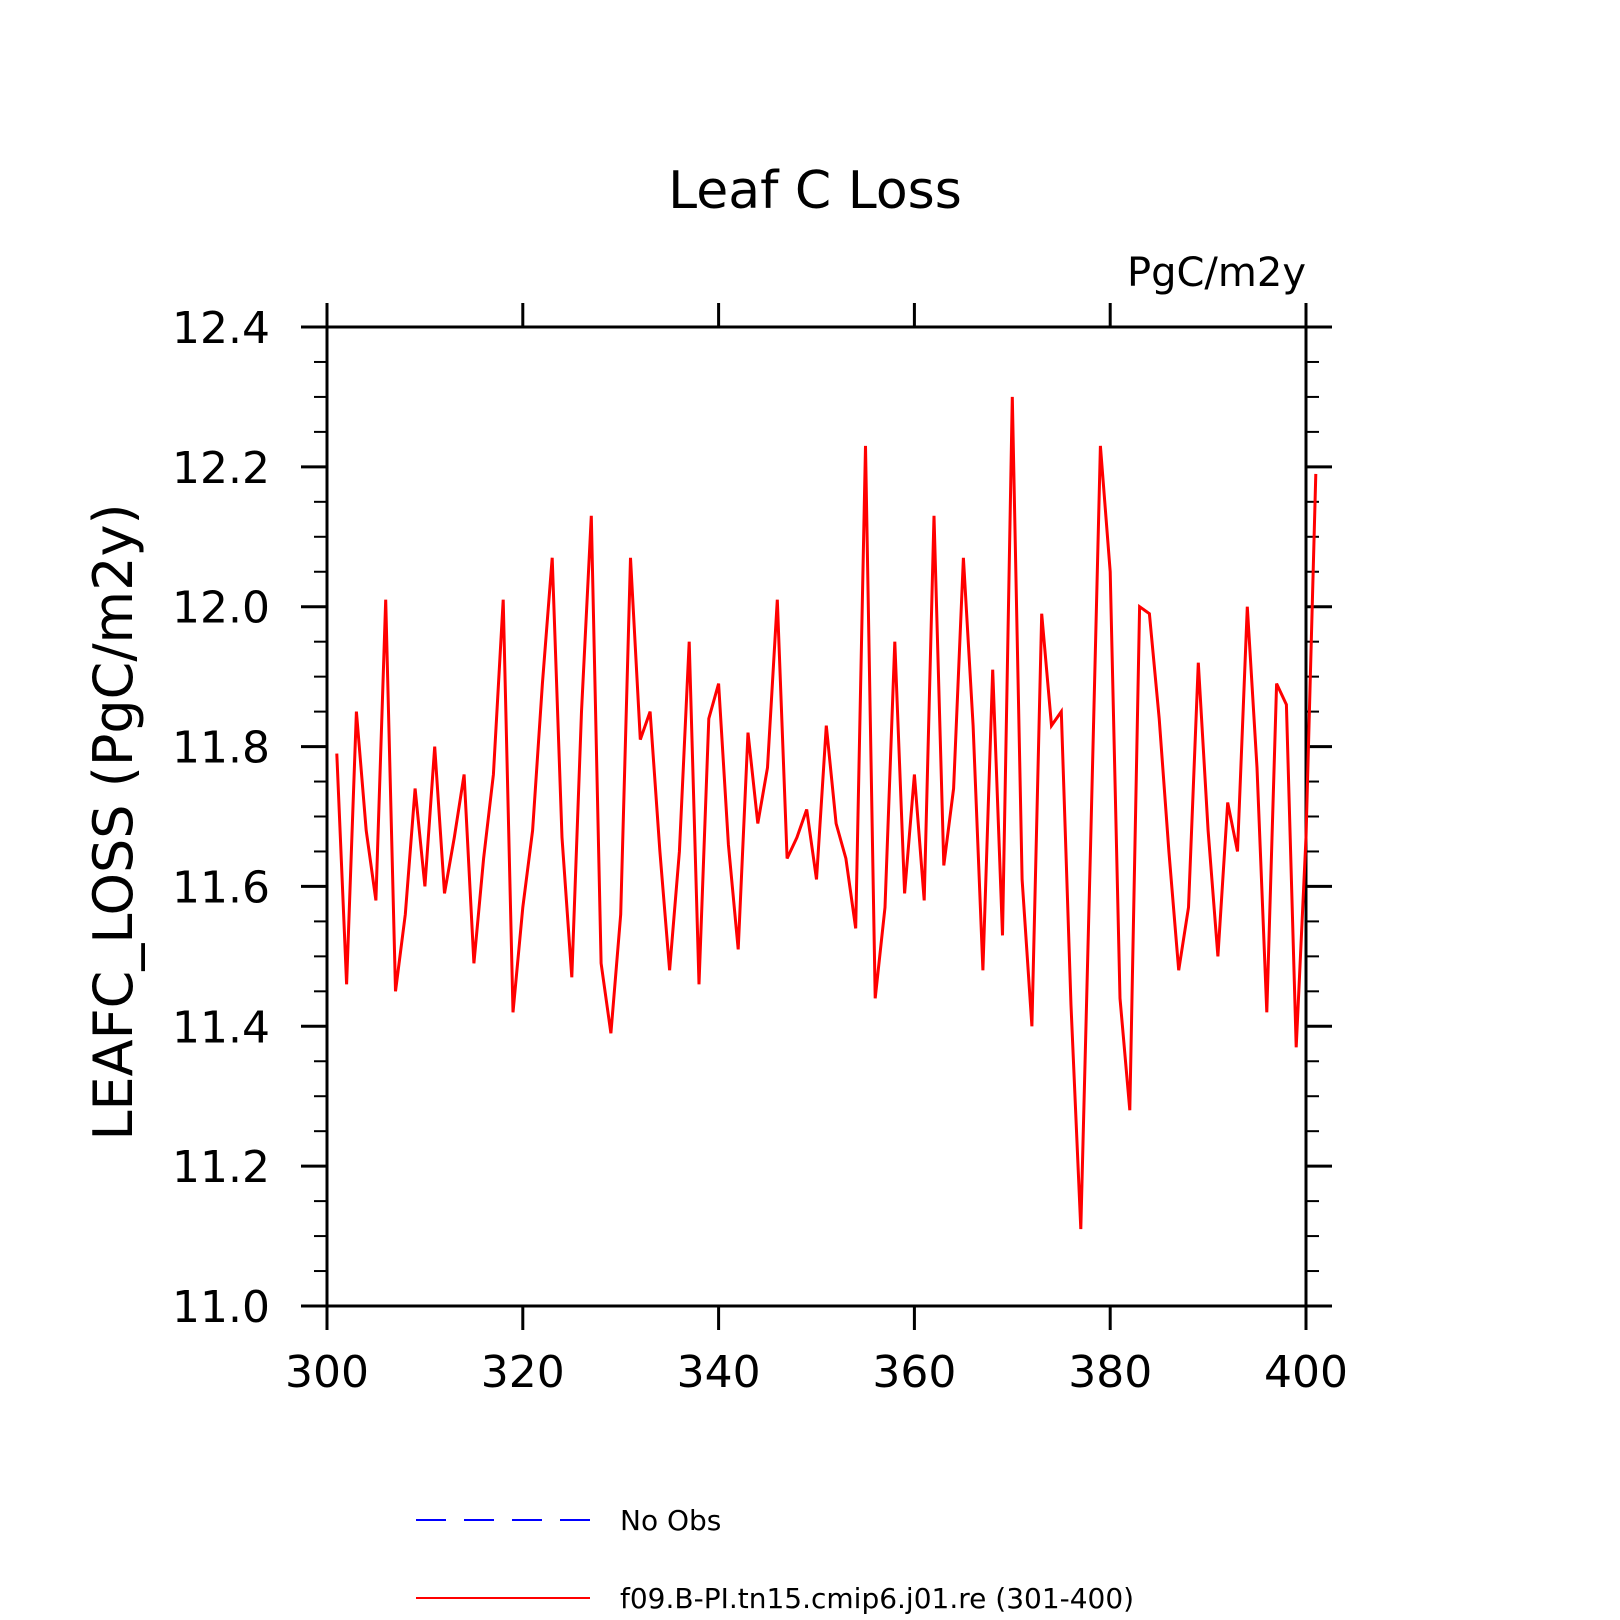 This screenshot has height=1620, width=1620. Describe the element at coordinates (221, 748) in the screenshot. I see `y-tick-label: 11.8` at that location.